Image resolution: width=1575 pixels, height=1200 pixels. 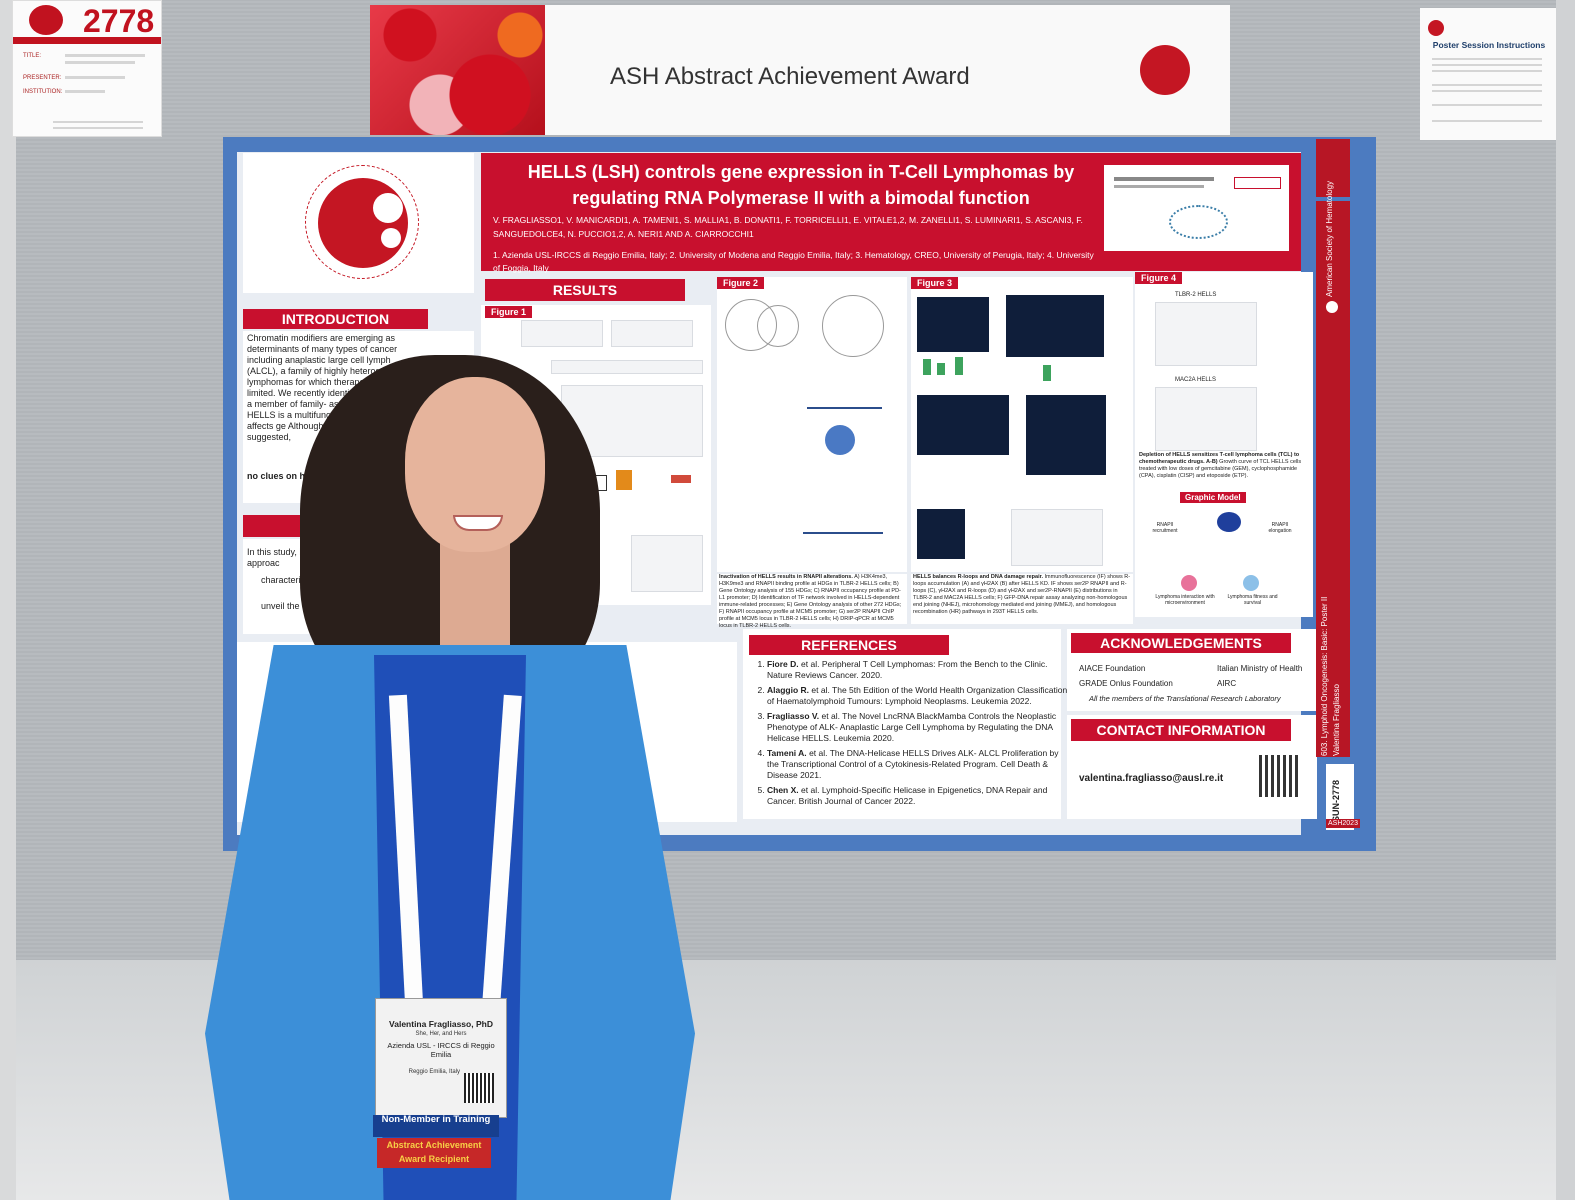 What do you see at coordinates (840, 440) in the screenshot?
I see `network-icon` at bounding box center [840, 440].